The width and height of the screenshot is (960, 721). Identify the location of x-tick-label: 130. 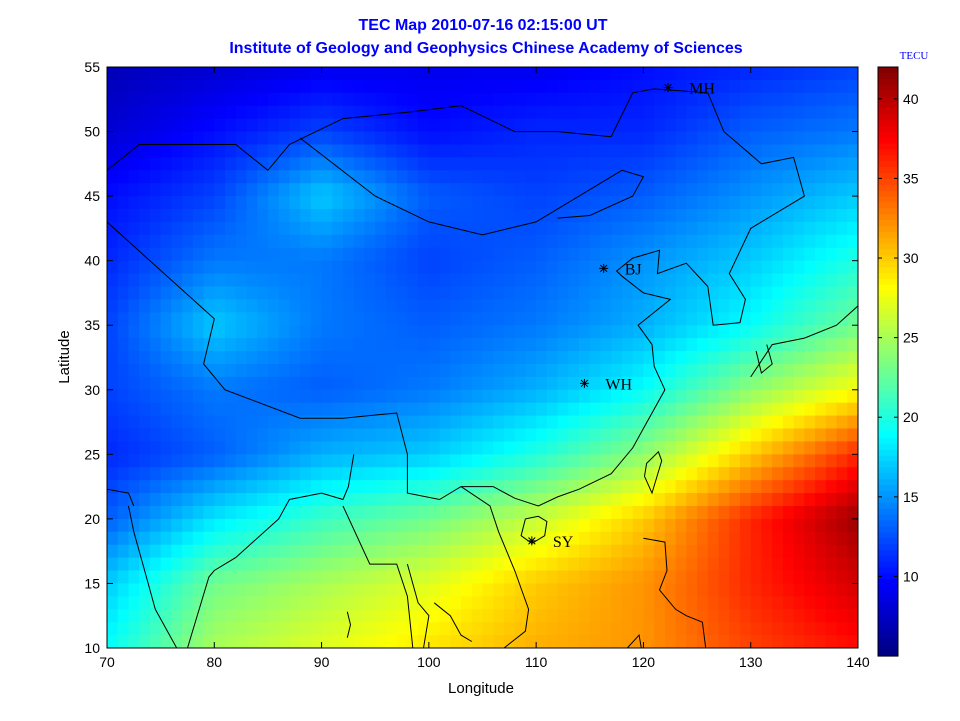
(751, 662).